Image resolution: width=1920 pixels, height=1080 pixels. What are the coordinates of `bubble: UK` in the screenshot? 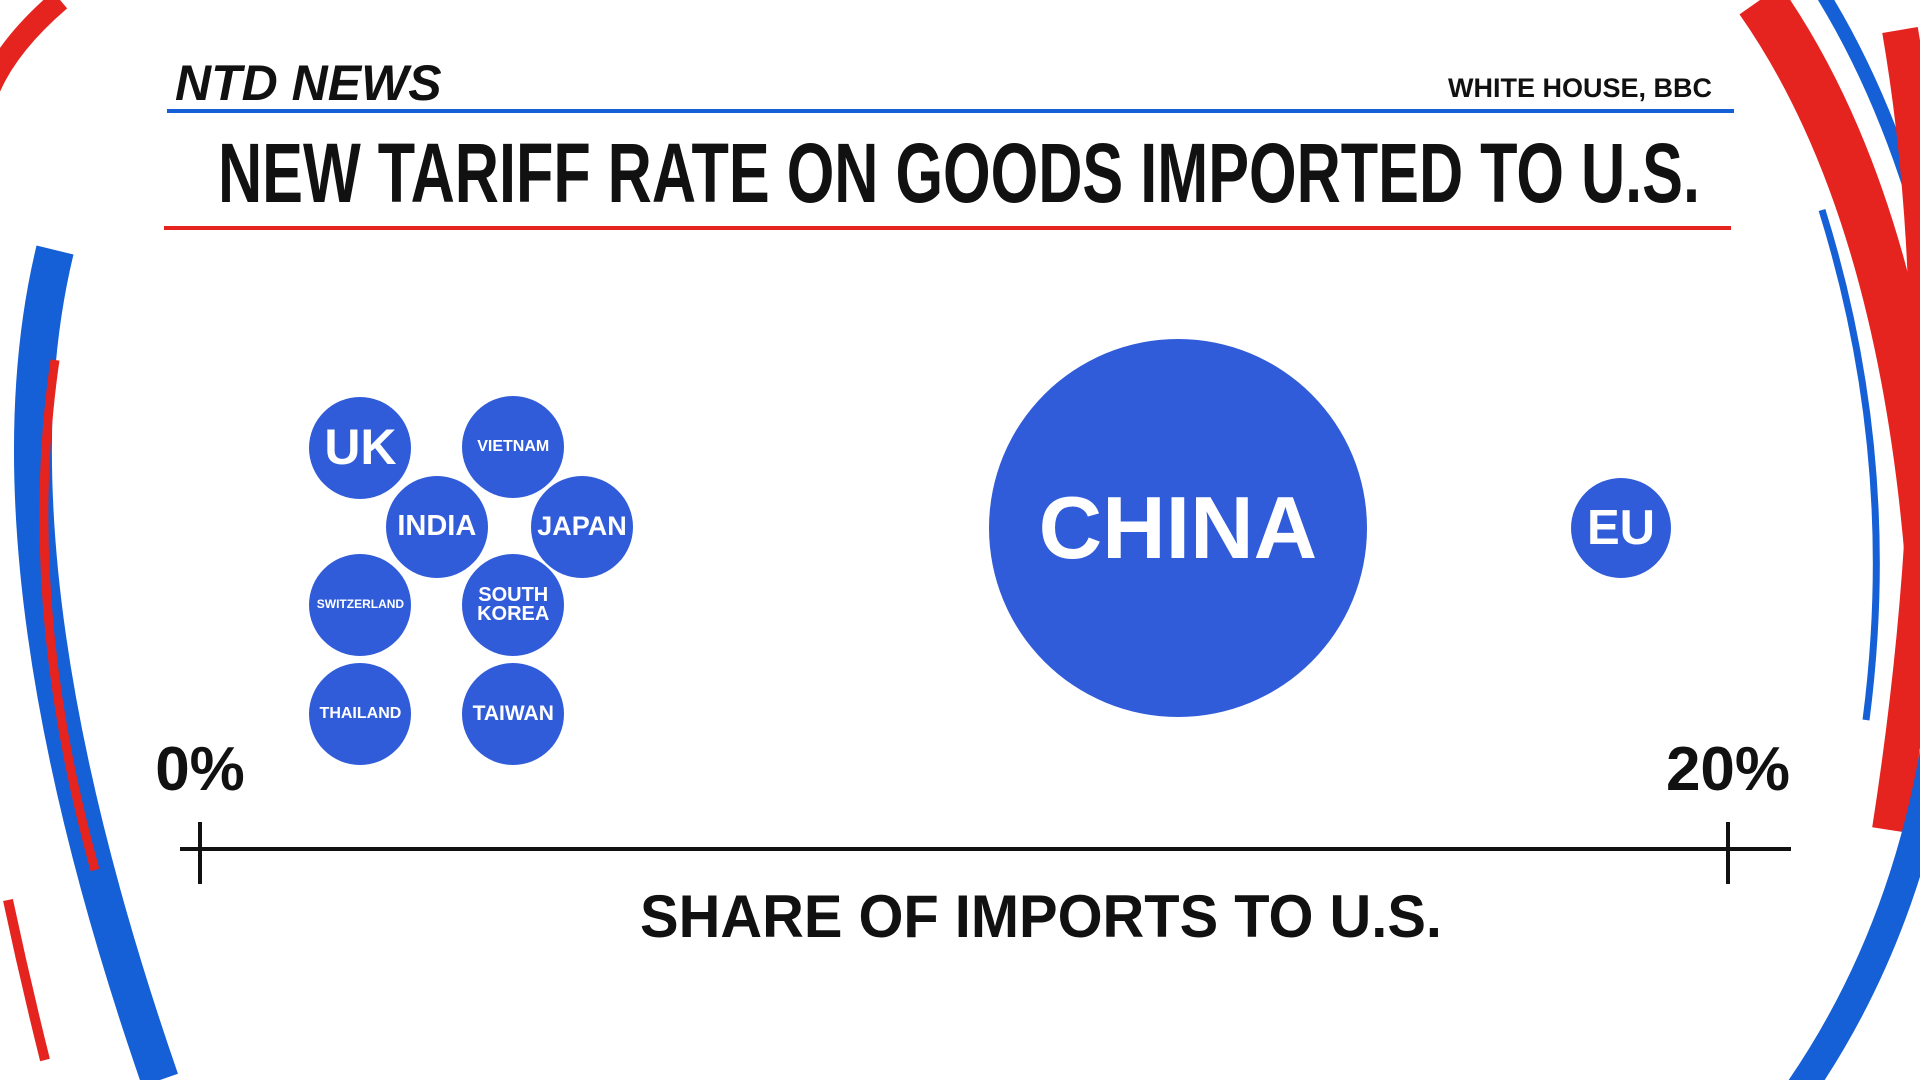 It's located at (360, 448).